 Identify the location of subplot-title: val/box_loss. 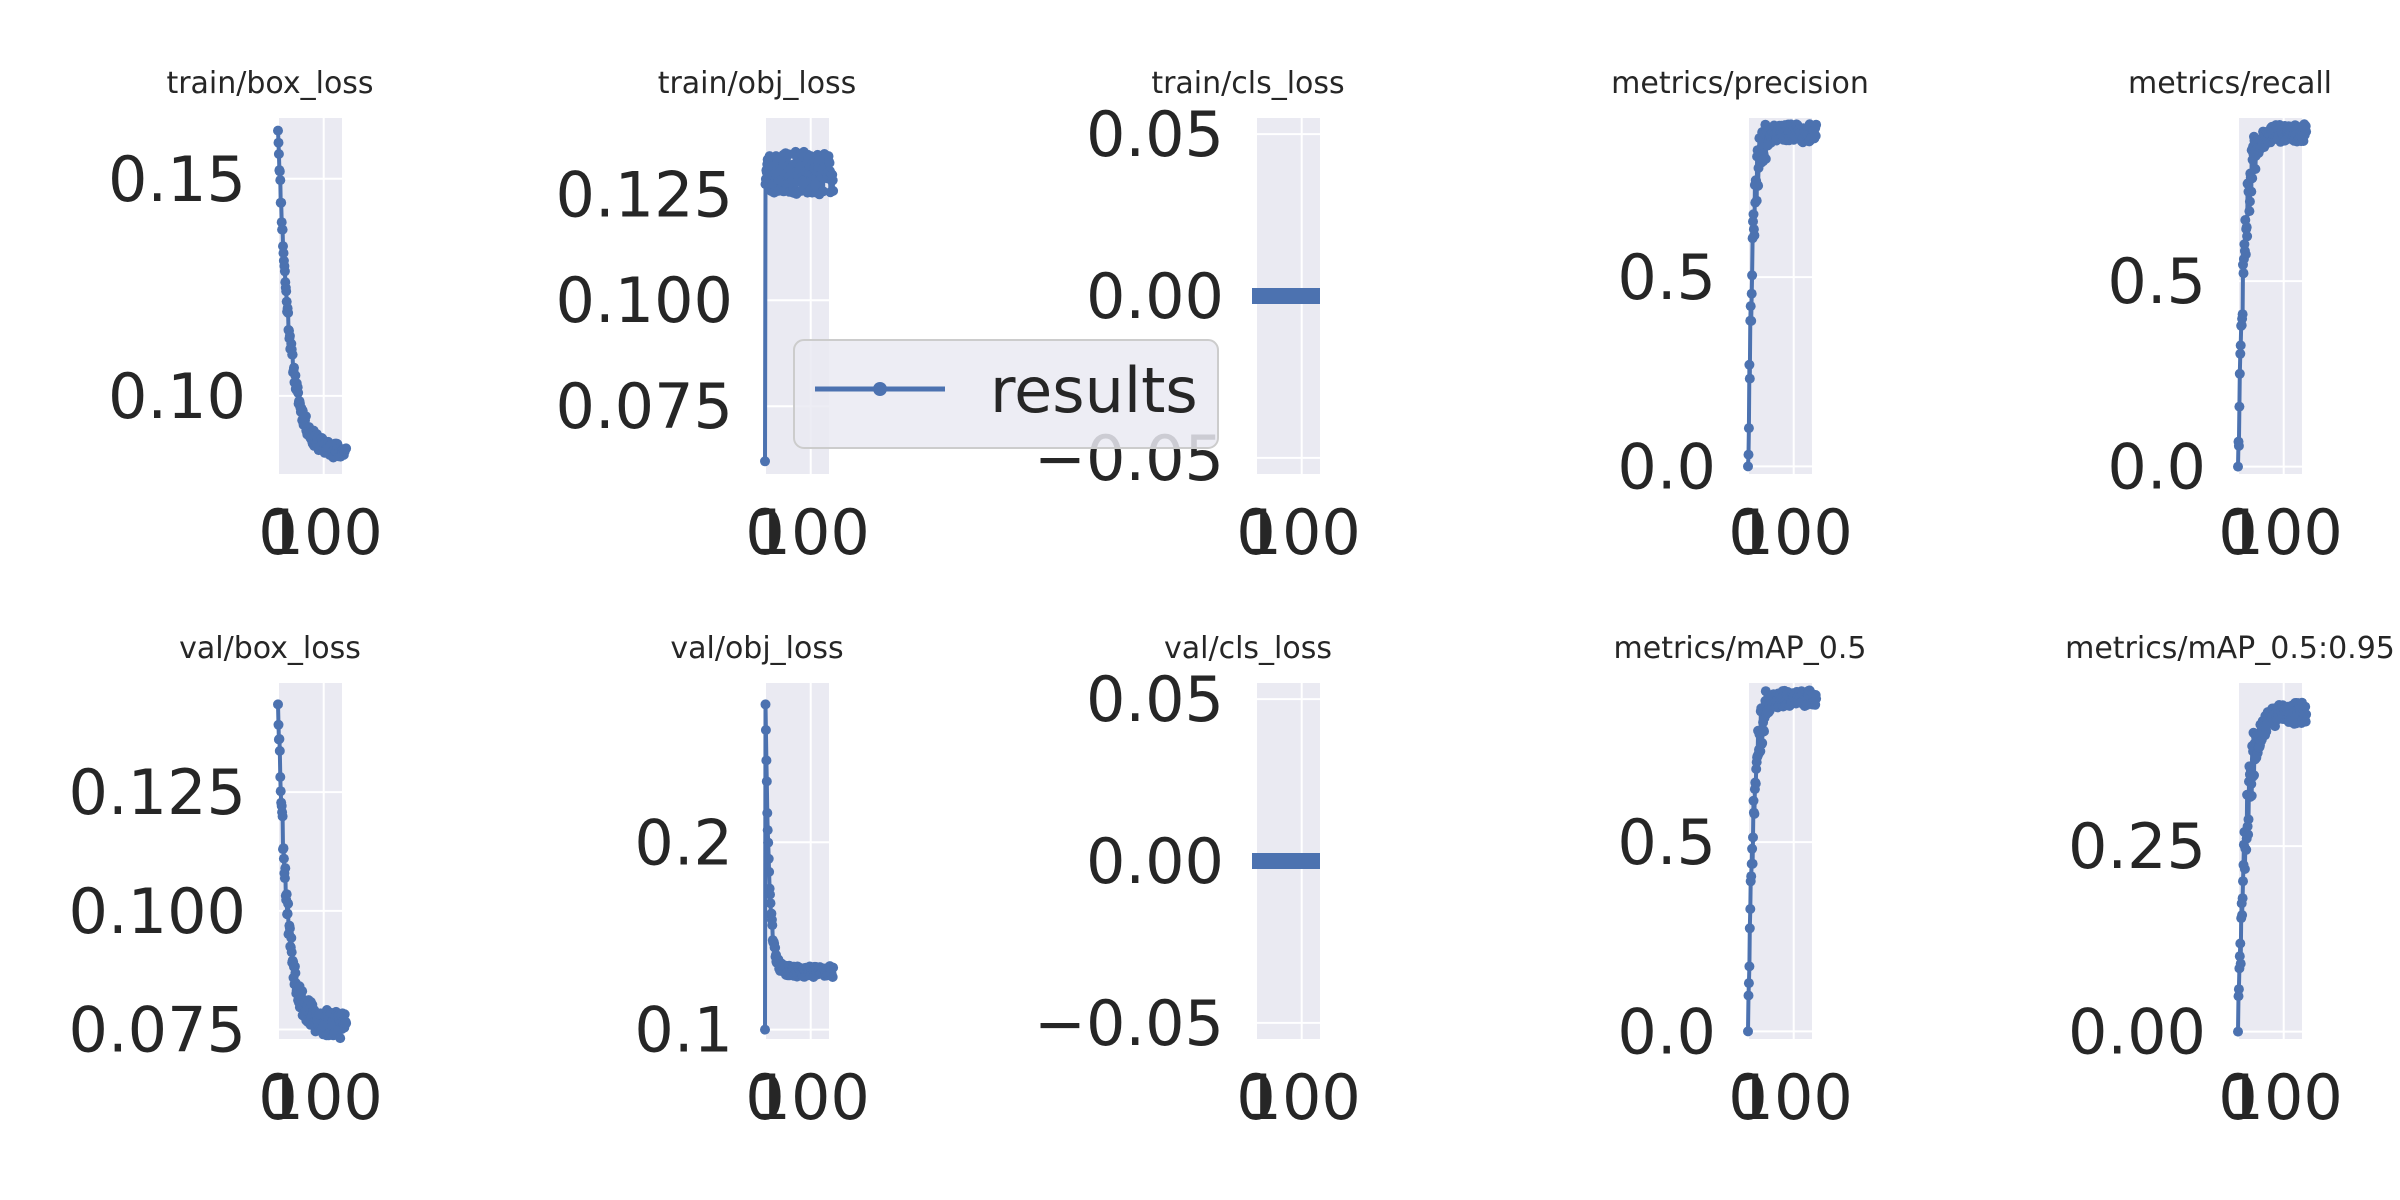
(270, 648).